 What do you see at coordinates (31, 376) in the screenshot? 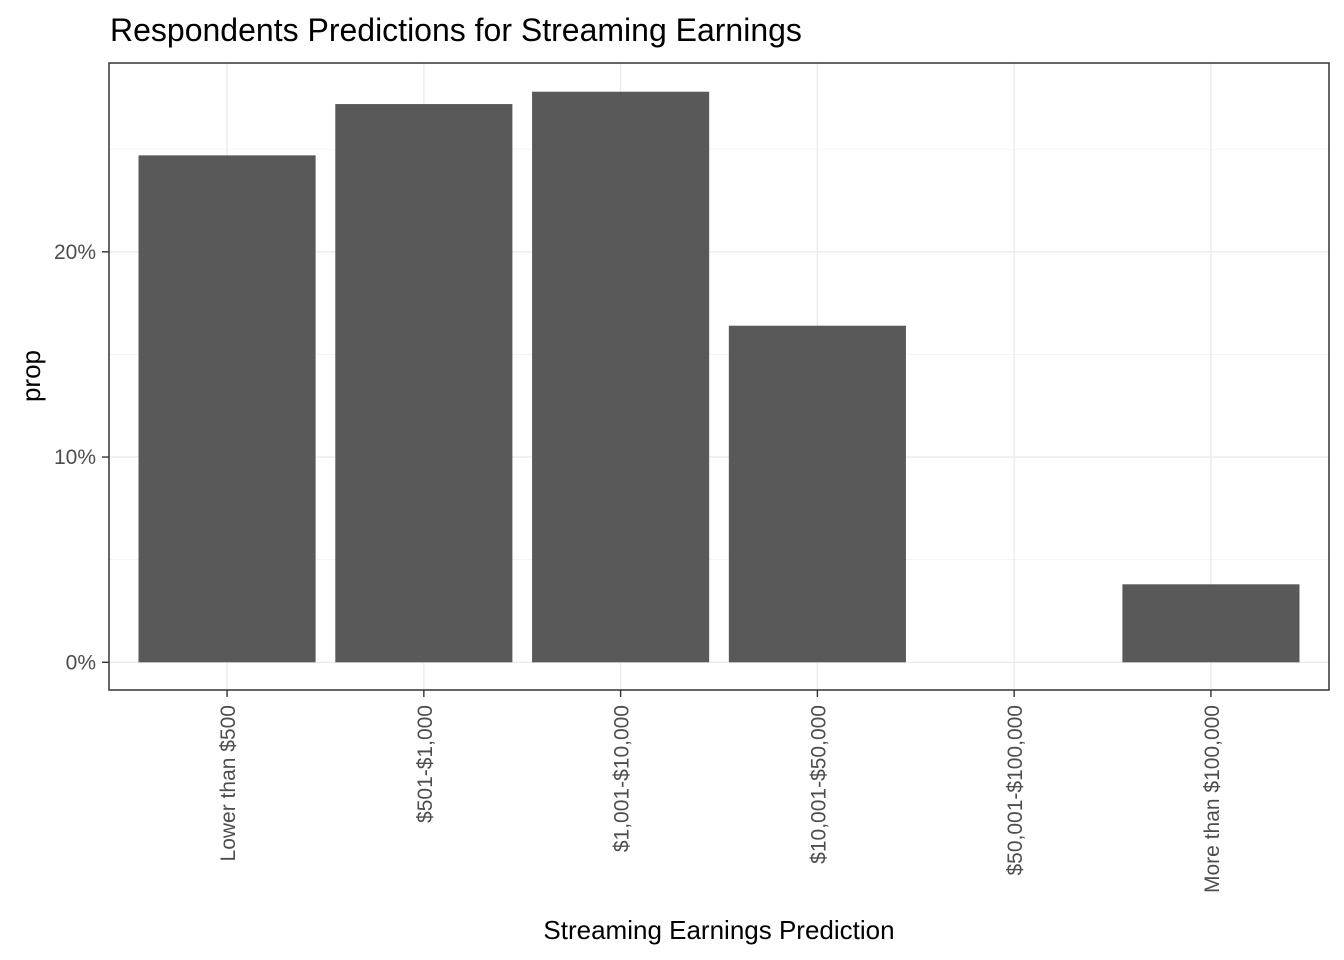
I see `y-axis-title: prop` at bounding box center [31, 376].